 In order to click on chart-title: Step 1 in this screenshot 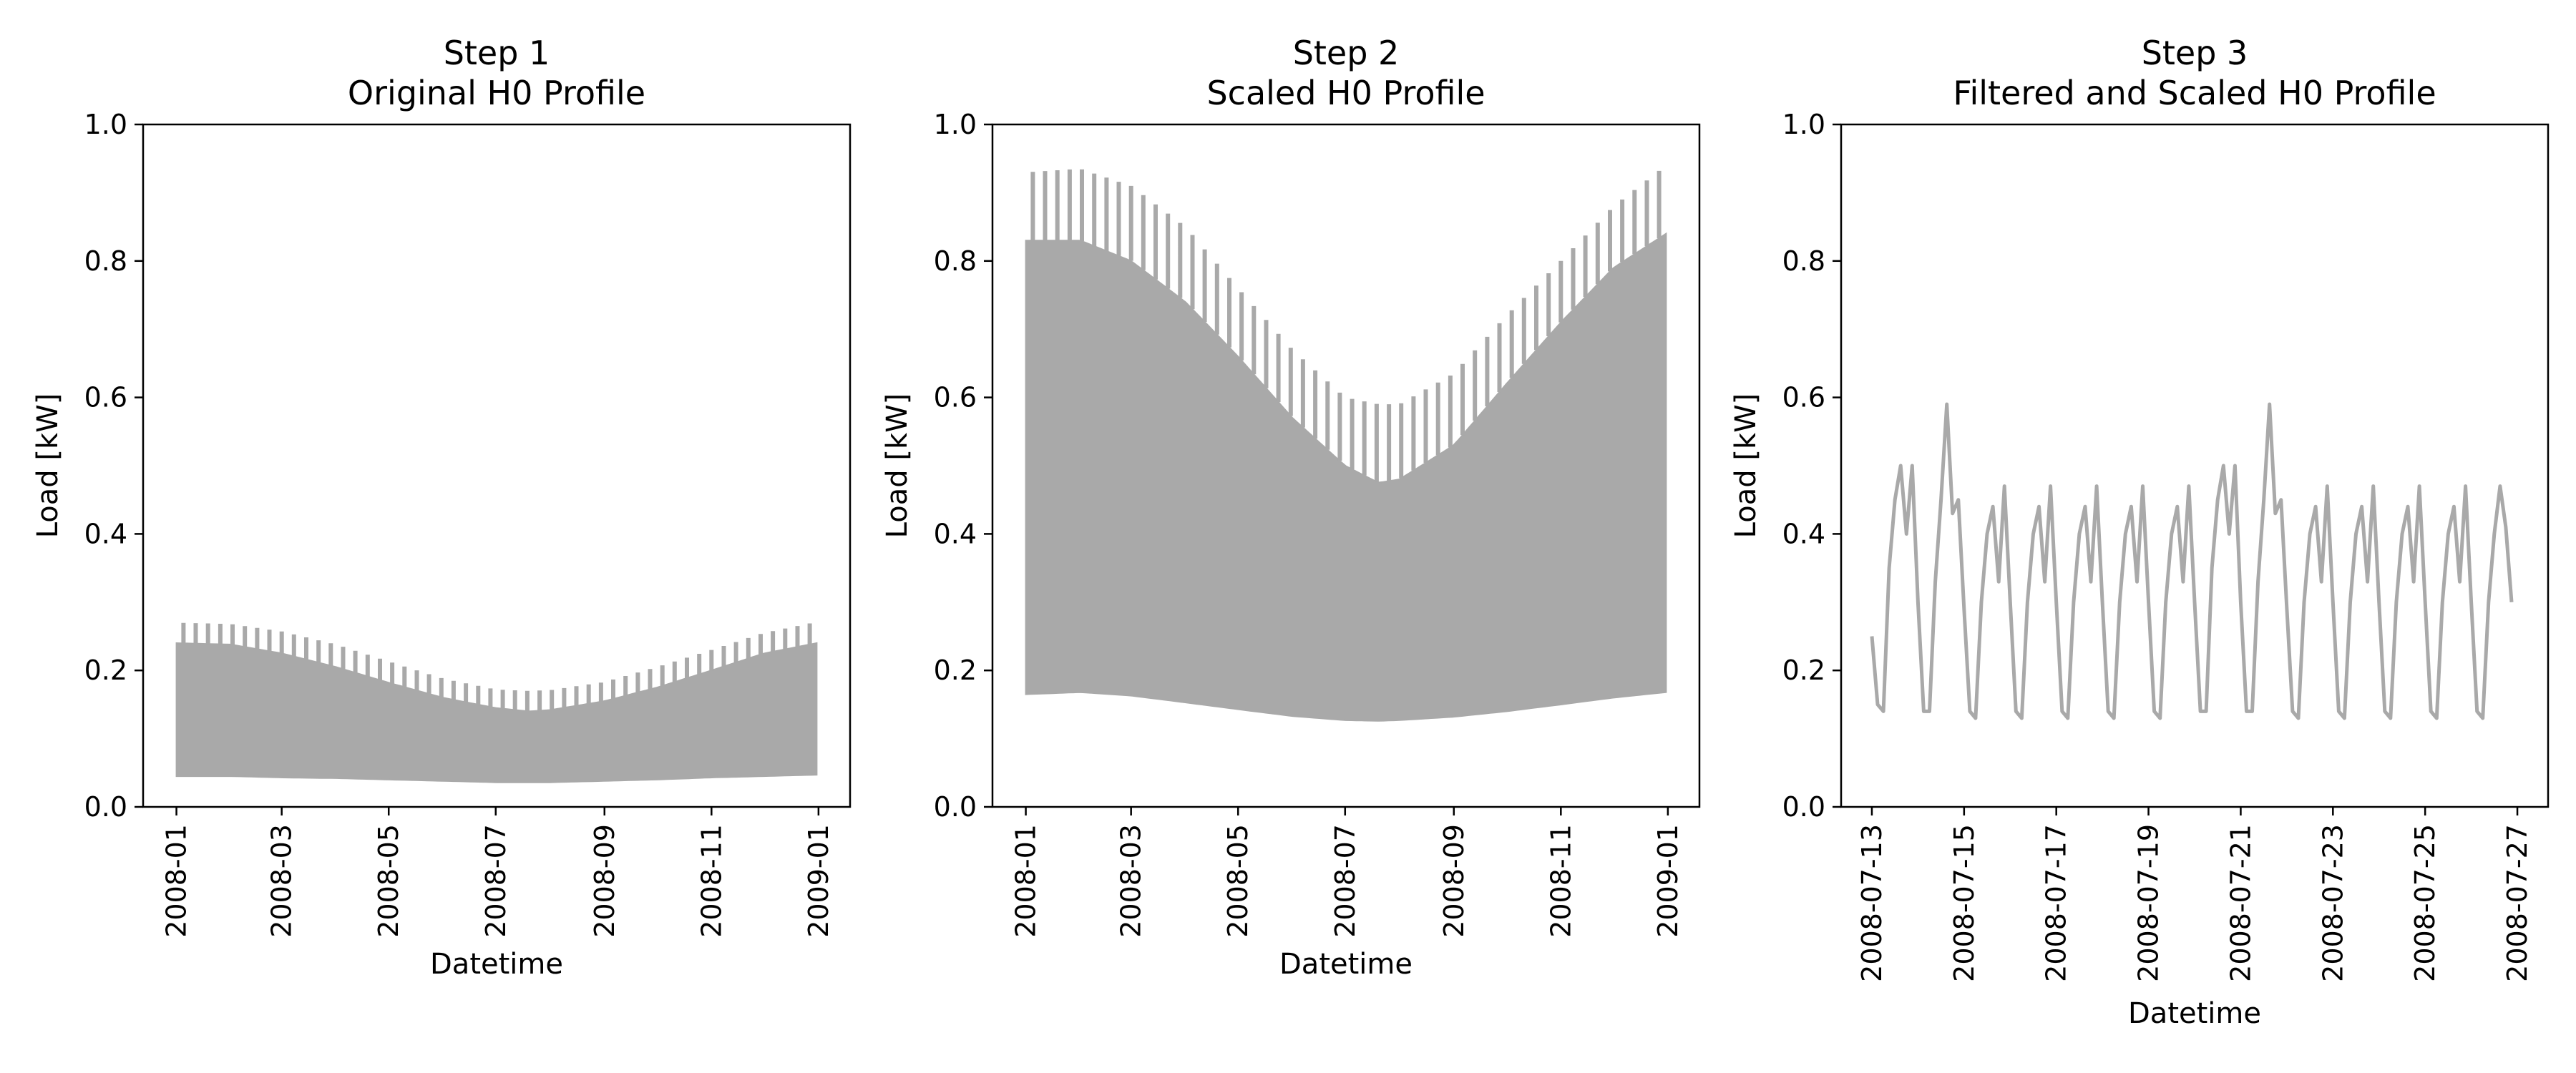, I will do `click(497, 53)`.